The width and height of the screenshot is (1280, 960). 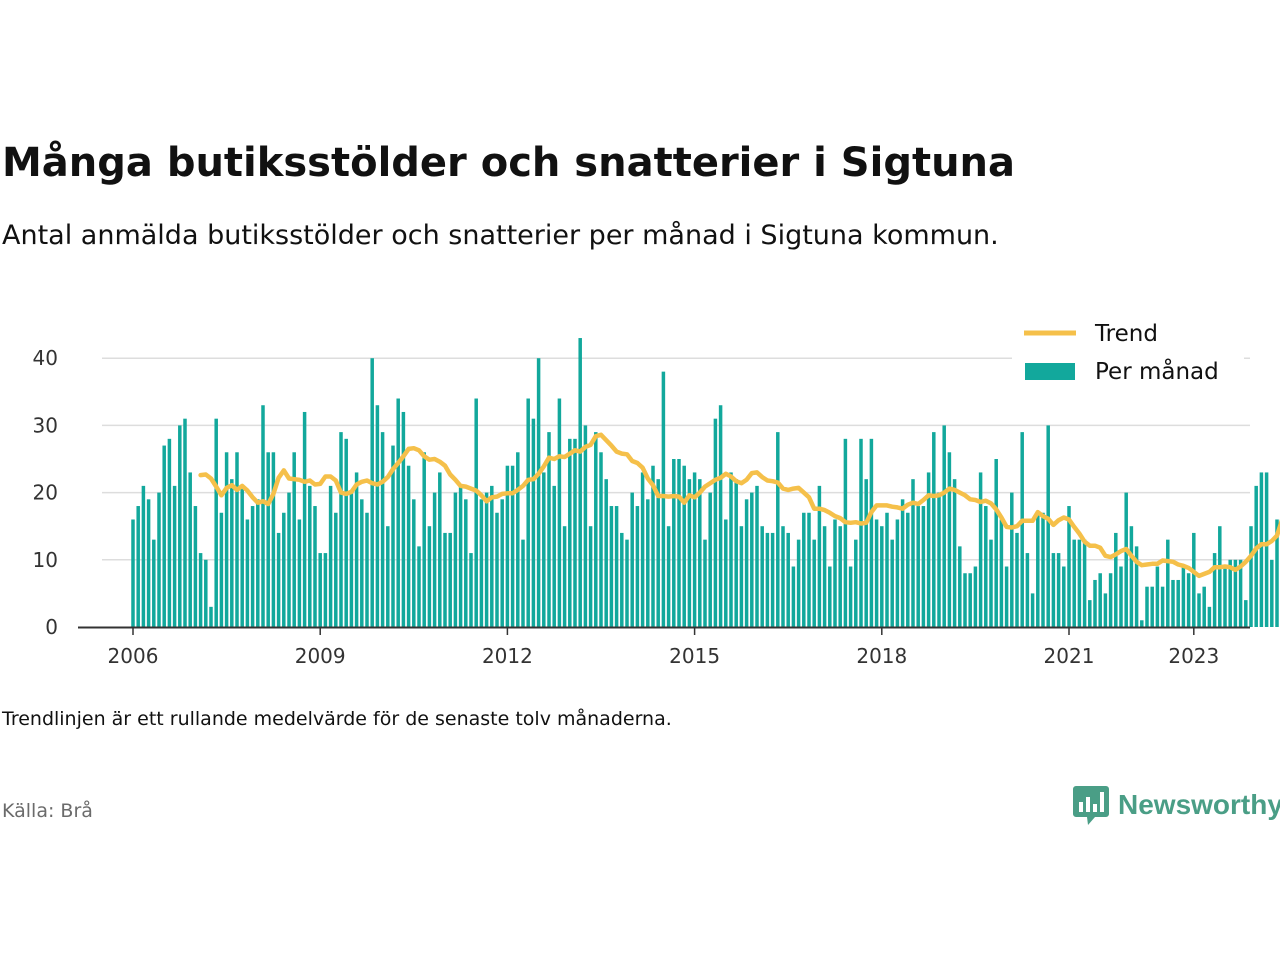 What do you see at coordinates (881, 656) in the screenshot?
I see `x-tick-label: 2018` at bounding box center [881, 656].